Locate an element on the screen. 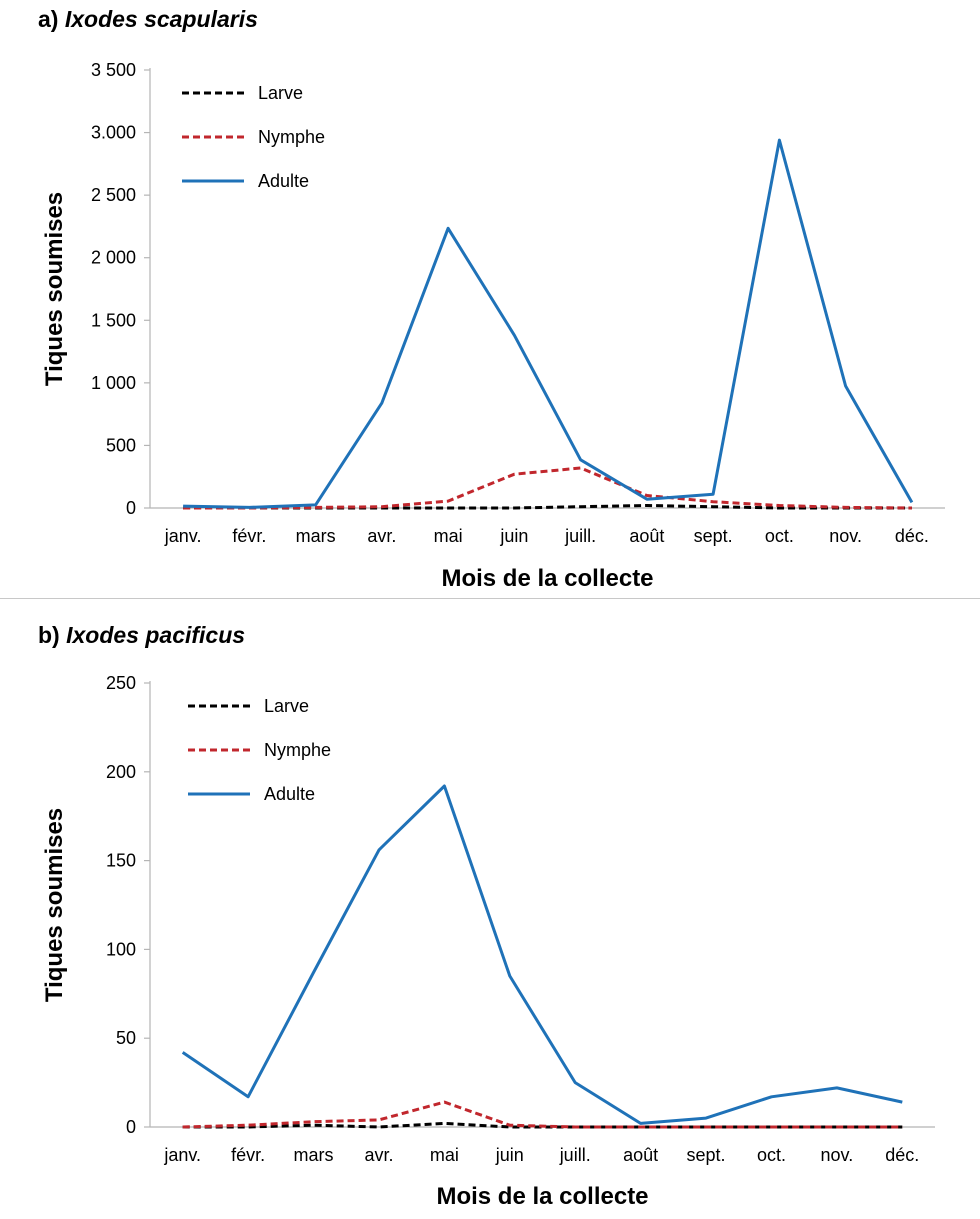  y-tick-label: 150 is located at coordinates (121, 861).